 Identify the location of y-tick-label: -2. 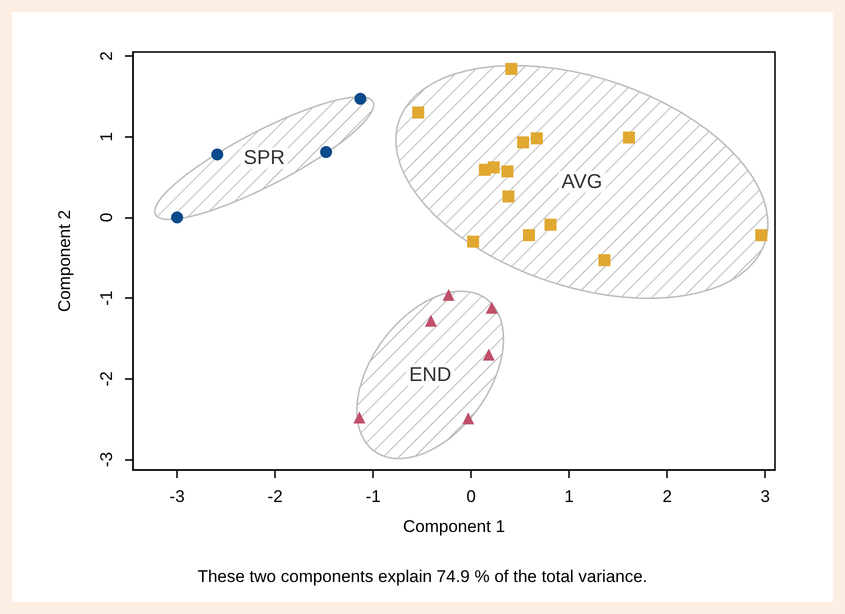
(106, 378).